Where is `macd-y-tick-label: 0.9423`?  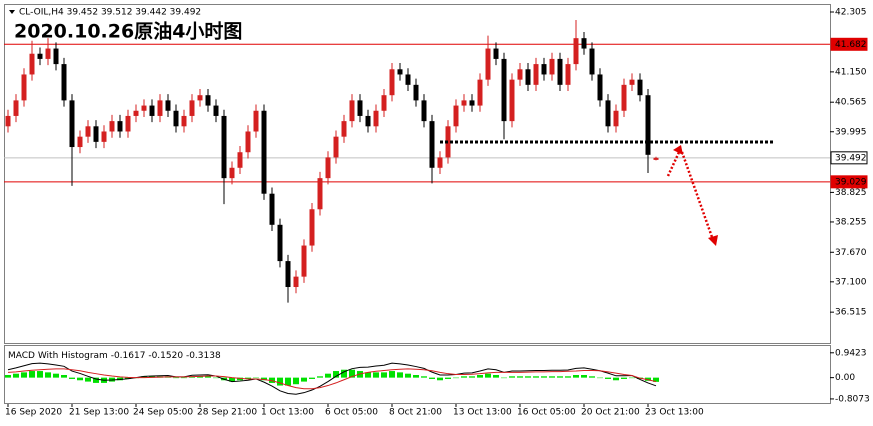 macd-y-tick-label: 0.9423 is located at coordinates (851, 353).